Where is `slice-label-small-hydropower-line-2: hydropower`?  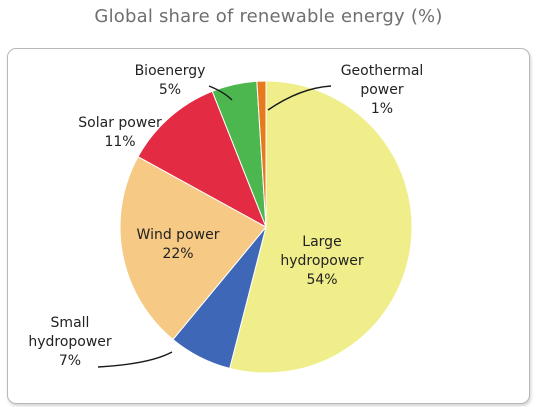
slice-label-small-hydropower-line-2: hydropower is located at coordinates (70, 342).